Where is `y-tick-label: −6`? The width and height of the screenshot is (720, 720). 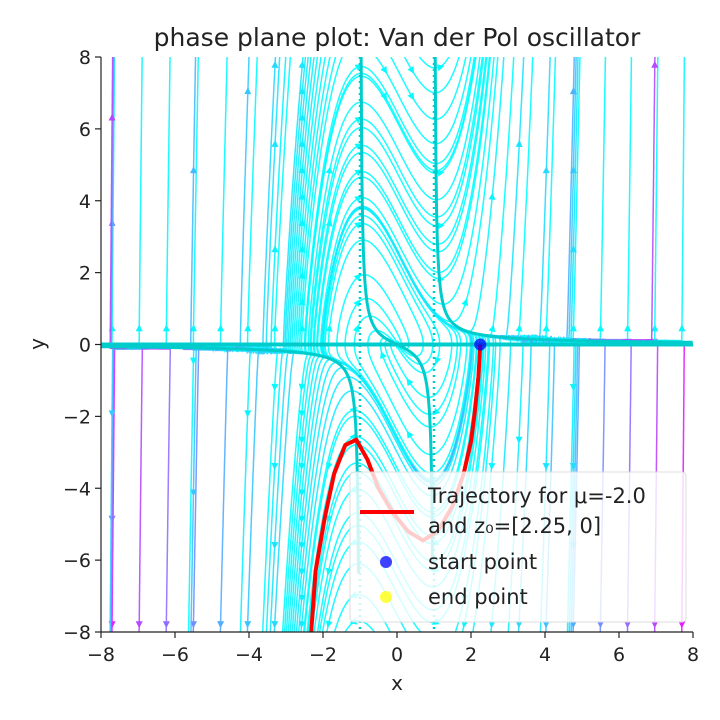
y-tick-label: −6 is located at coordinates (77, 561).